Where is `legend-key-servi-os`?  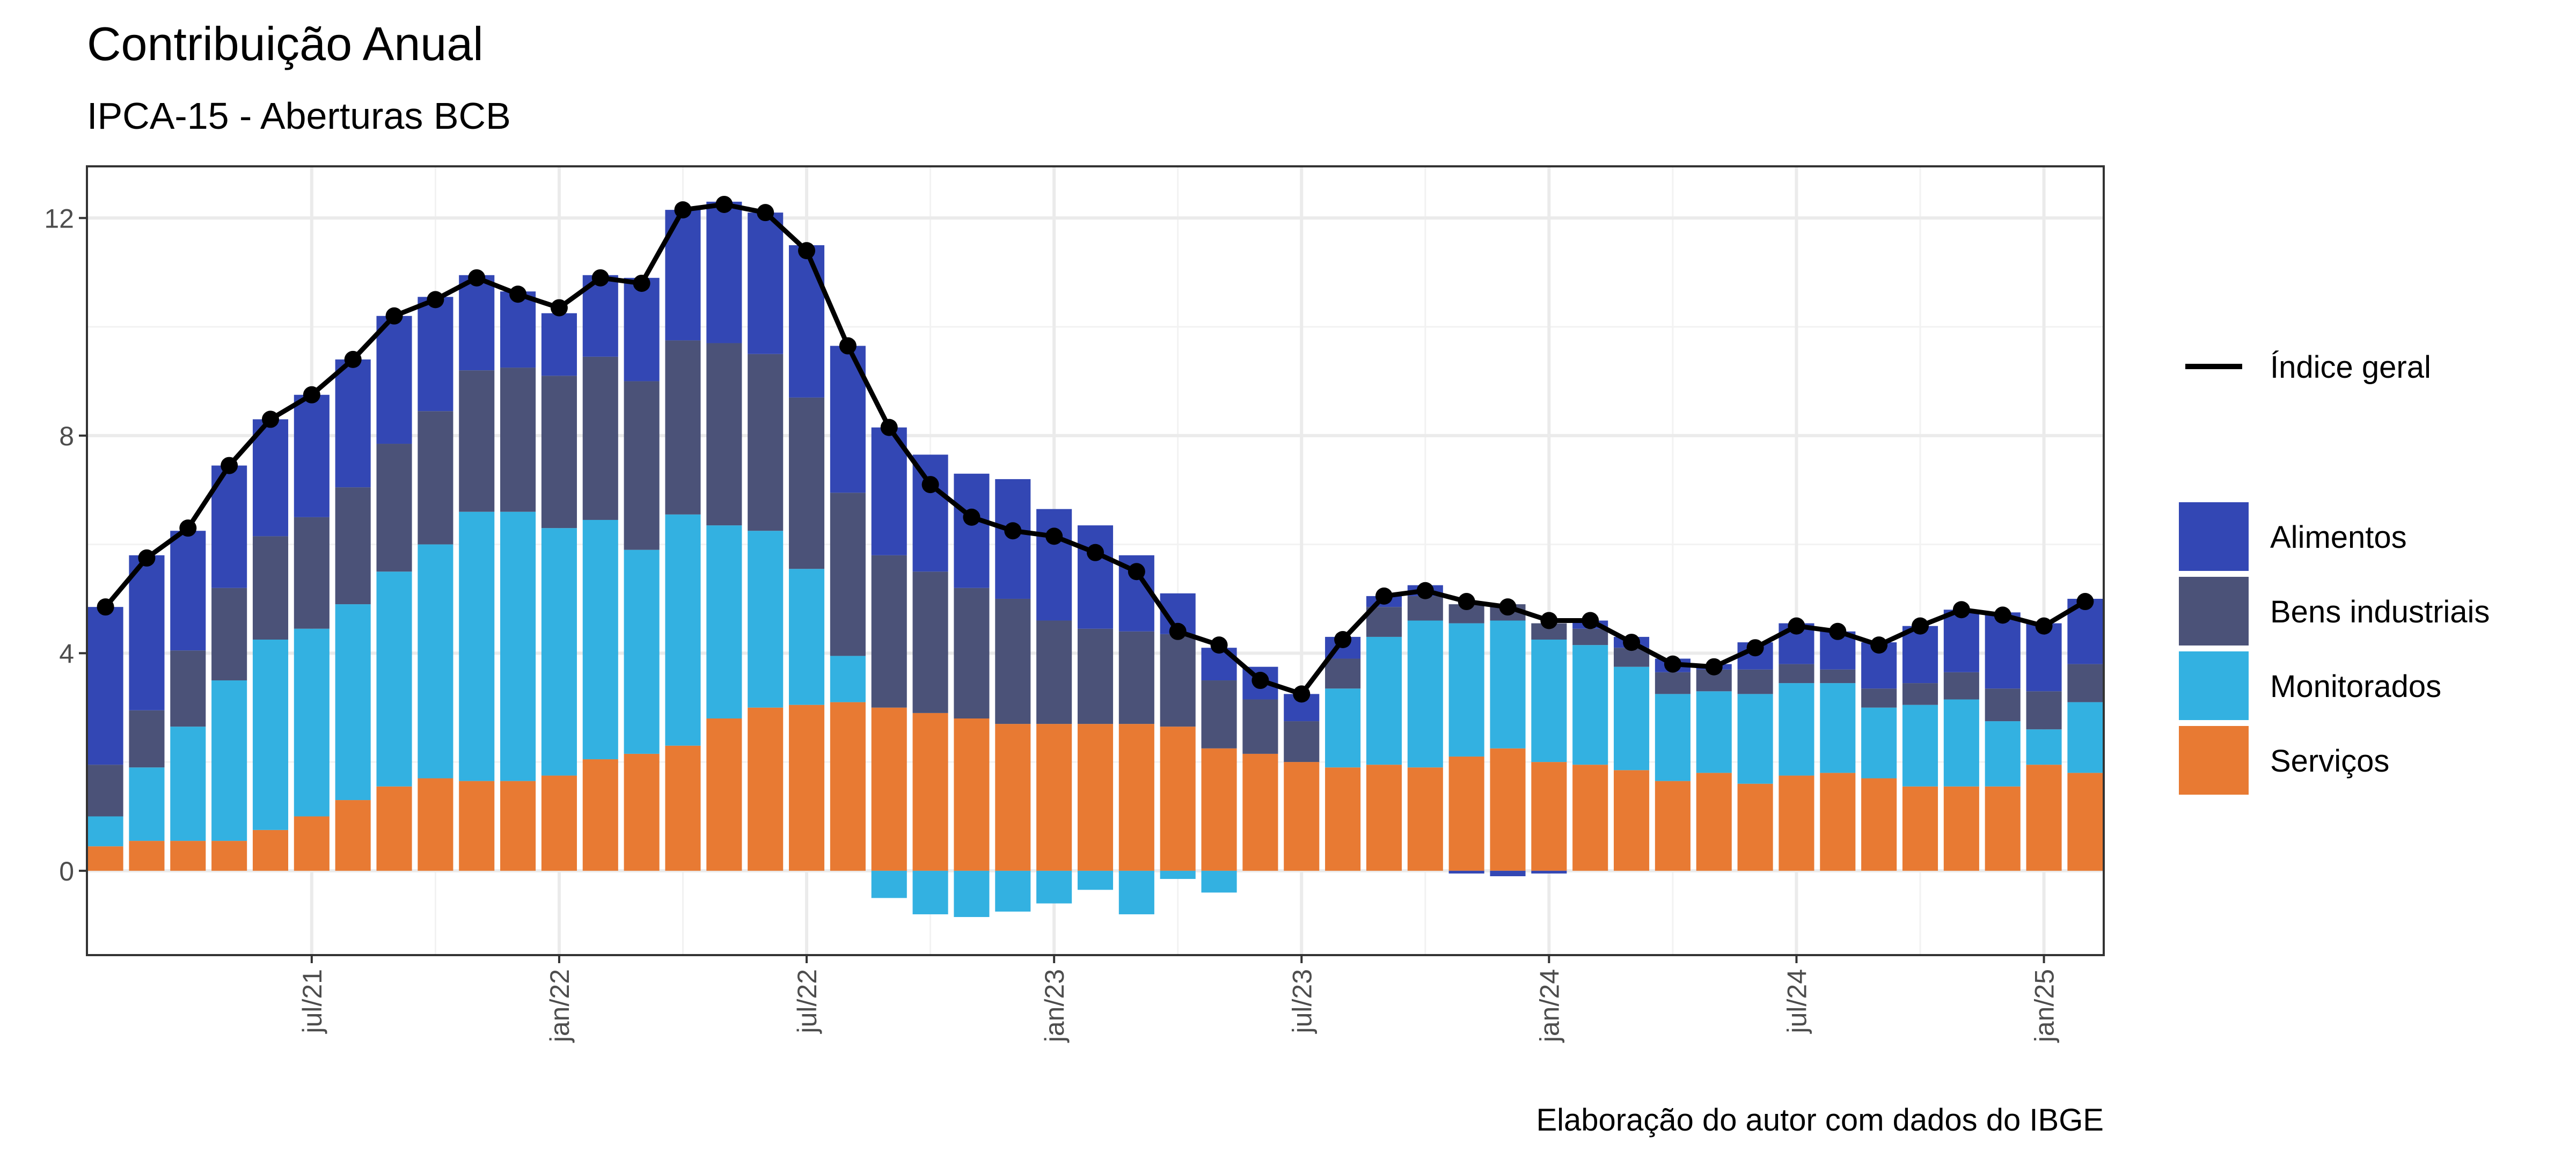
legend-key-servi-os is located at coordinates (2214, 761).